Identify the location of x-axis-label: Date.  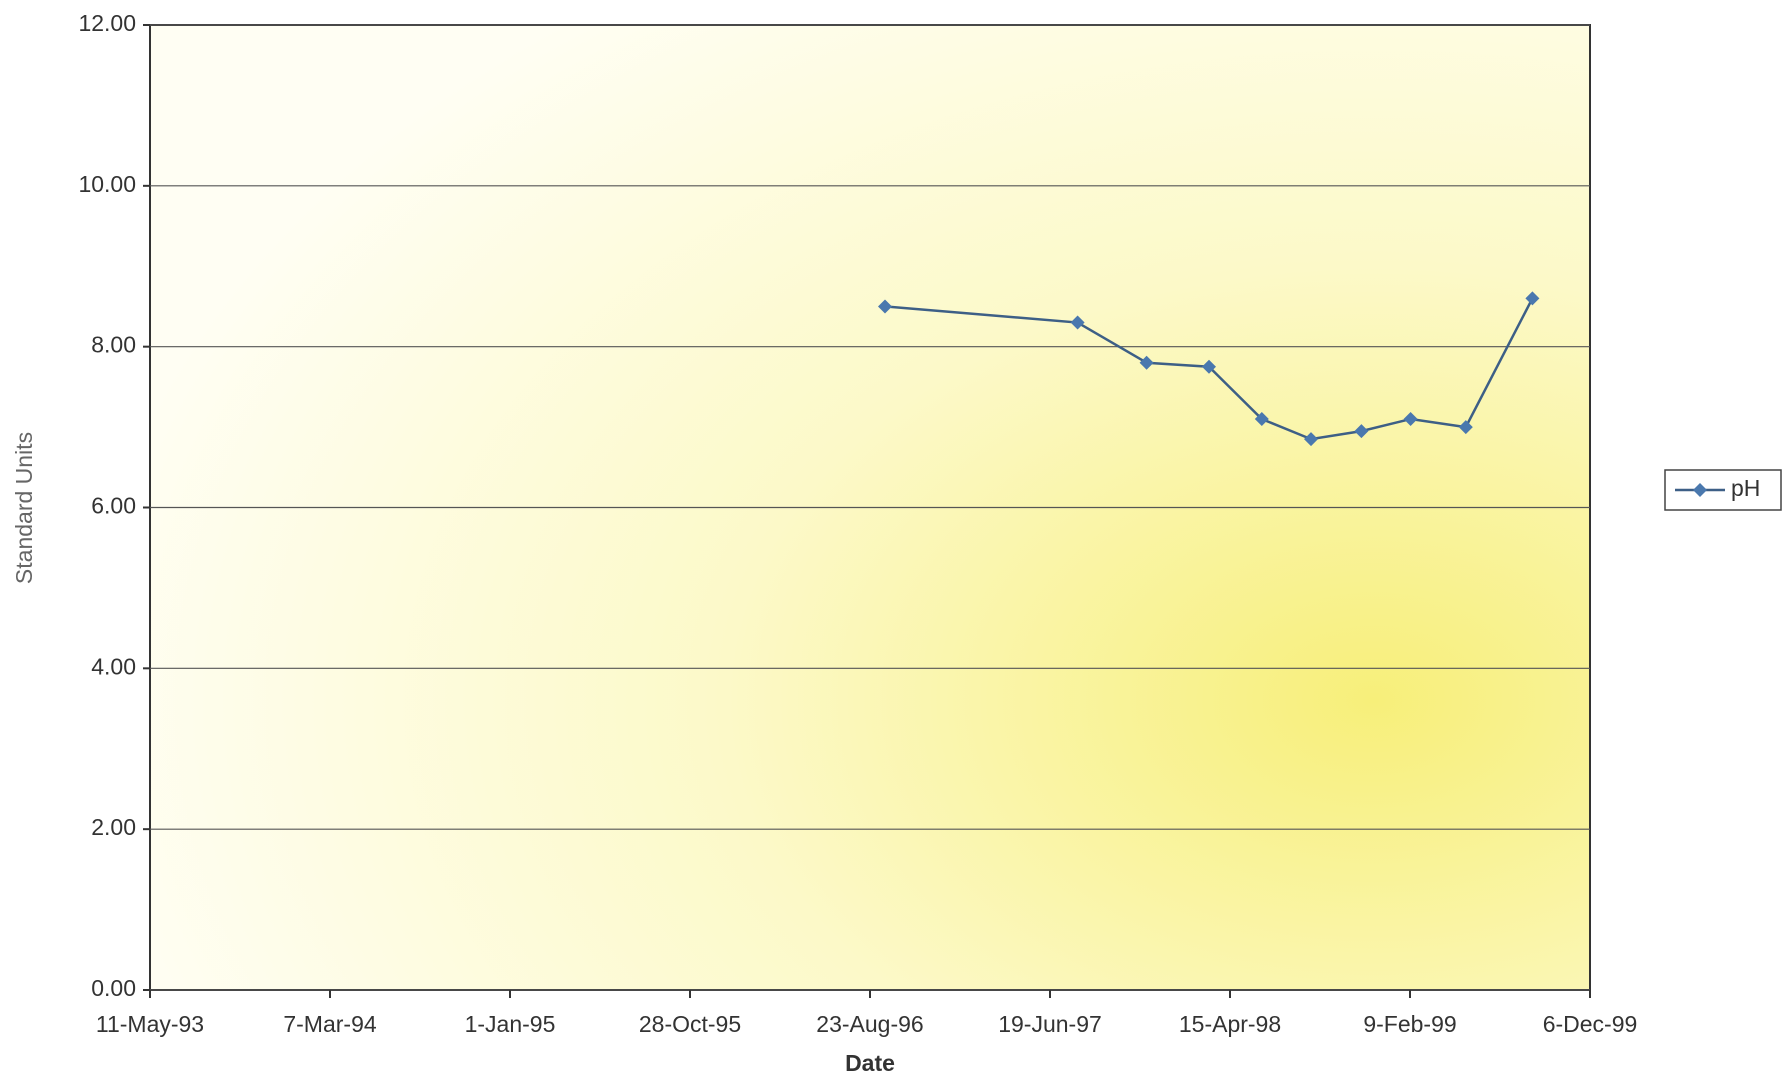
(870, 1063).